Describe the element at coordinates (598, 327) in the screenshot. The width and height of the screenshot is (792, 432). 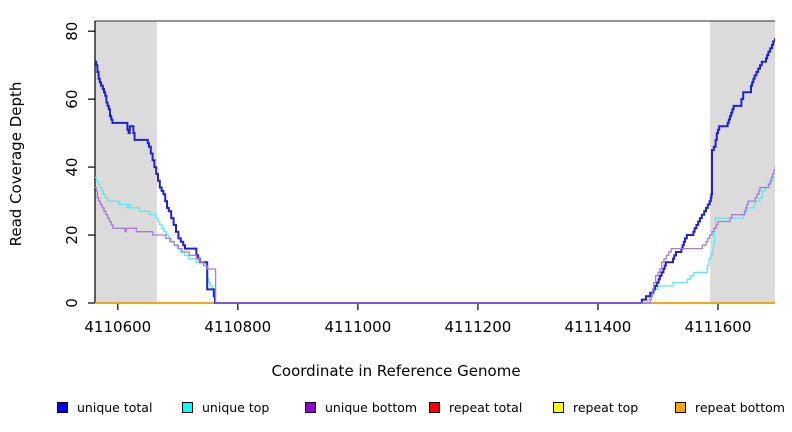
I see `x-tick-label: 4111400` at that location.